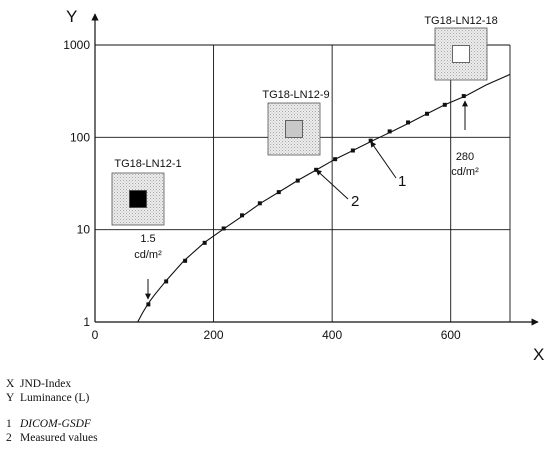  Describe the element at coordinates (147, 239) in the screenshot. I see `luminance-value: 1.5` at that location.